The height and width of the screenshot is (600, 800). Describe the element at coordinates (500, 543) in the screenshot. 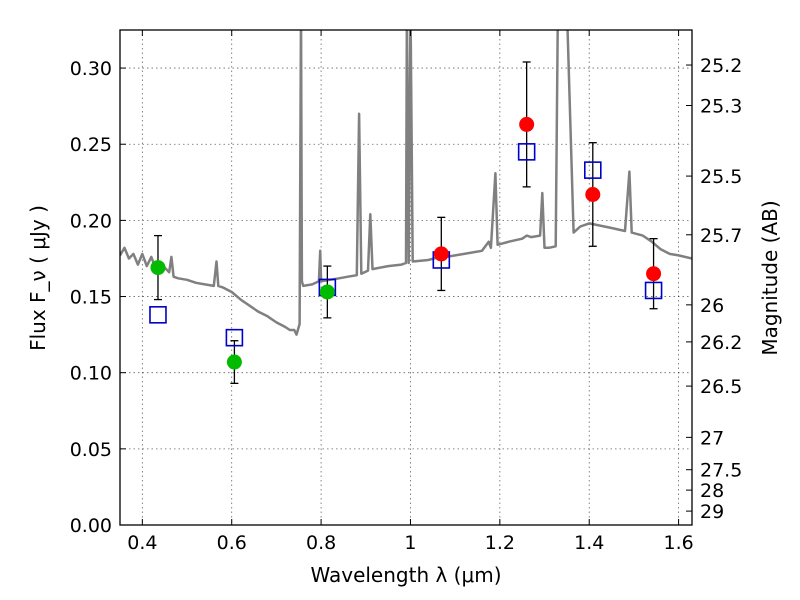

I see `x-tick-label: 1.2` at that location.